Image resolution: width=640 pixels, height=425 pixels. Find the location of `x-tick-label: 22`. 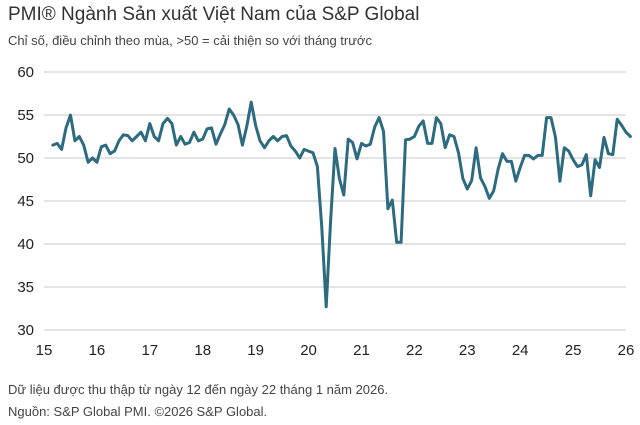

x-tick-label: 22 is located at coordinates (414, 350).